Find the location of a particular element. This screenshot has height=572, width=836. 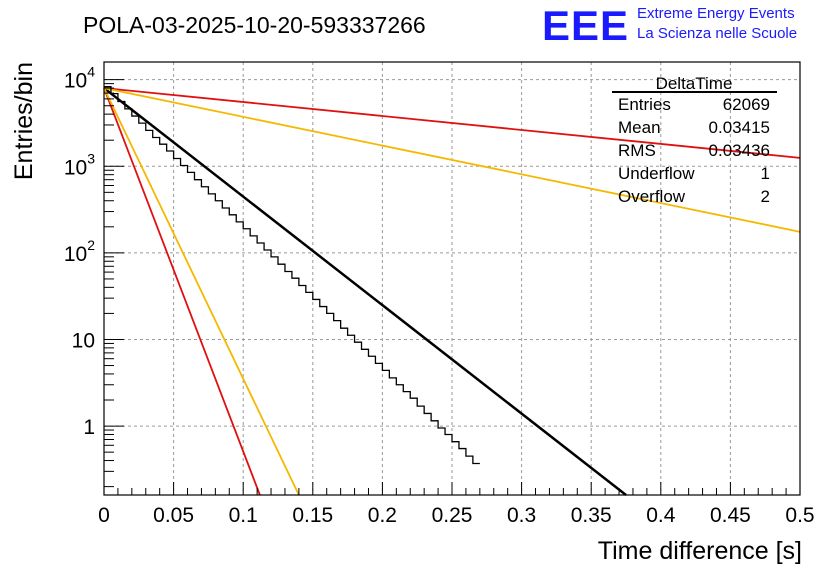

stats-row-value: 2 is located at coordinates (765, 196).